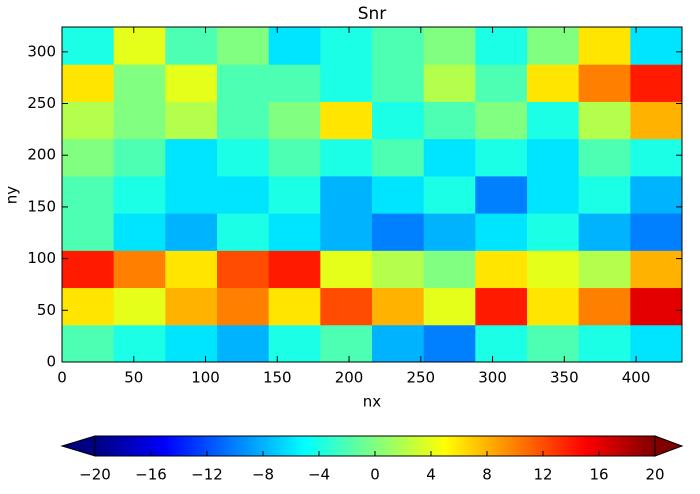 This screenshot has width=700, height=494. I want to click on colorbar-extend-high, so click(669, 446).